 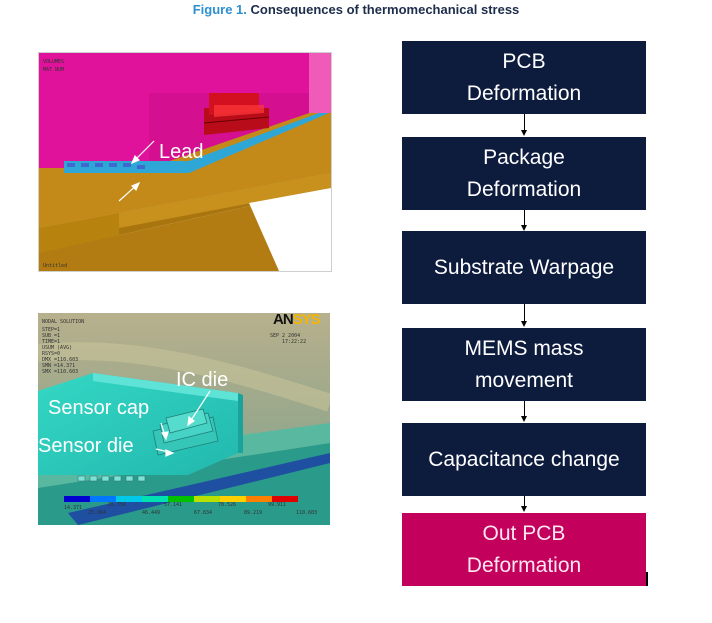 I want to click on svg-text: RSYS=0, so click(x=51, y=354).